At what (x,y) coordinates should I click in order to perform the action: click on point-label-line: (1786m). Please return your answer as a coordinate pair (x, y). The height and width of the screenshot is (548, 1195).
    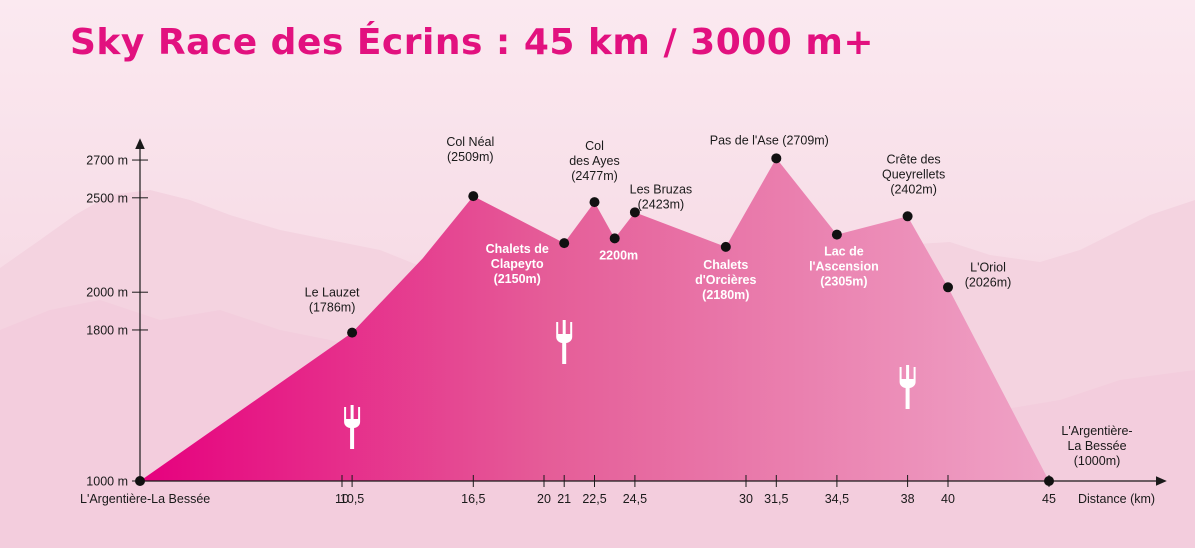
    Looking at the image, I should click on (332, 308).